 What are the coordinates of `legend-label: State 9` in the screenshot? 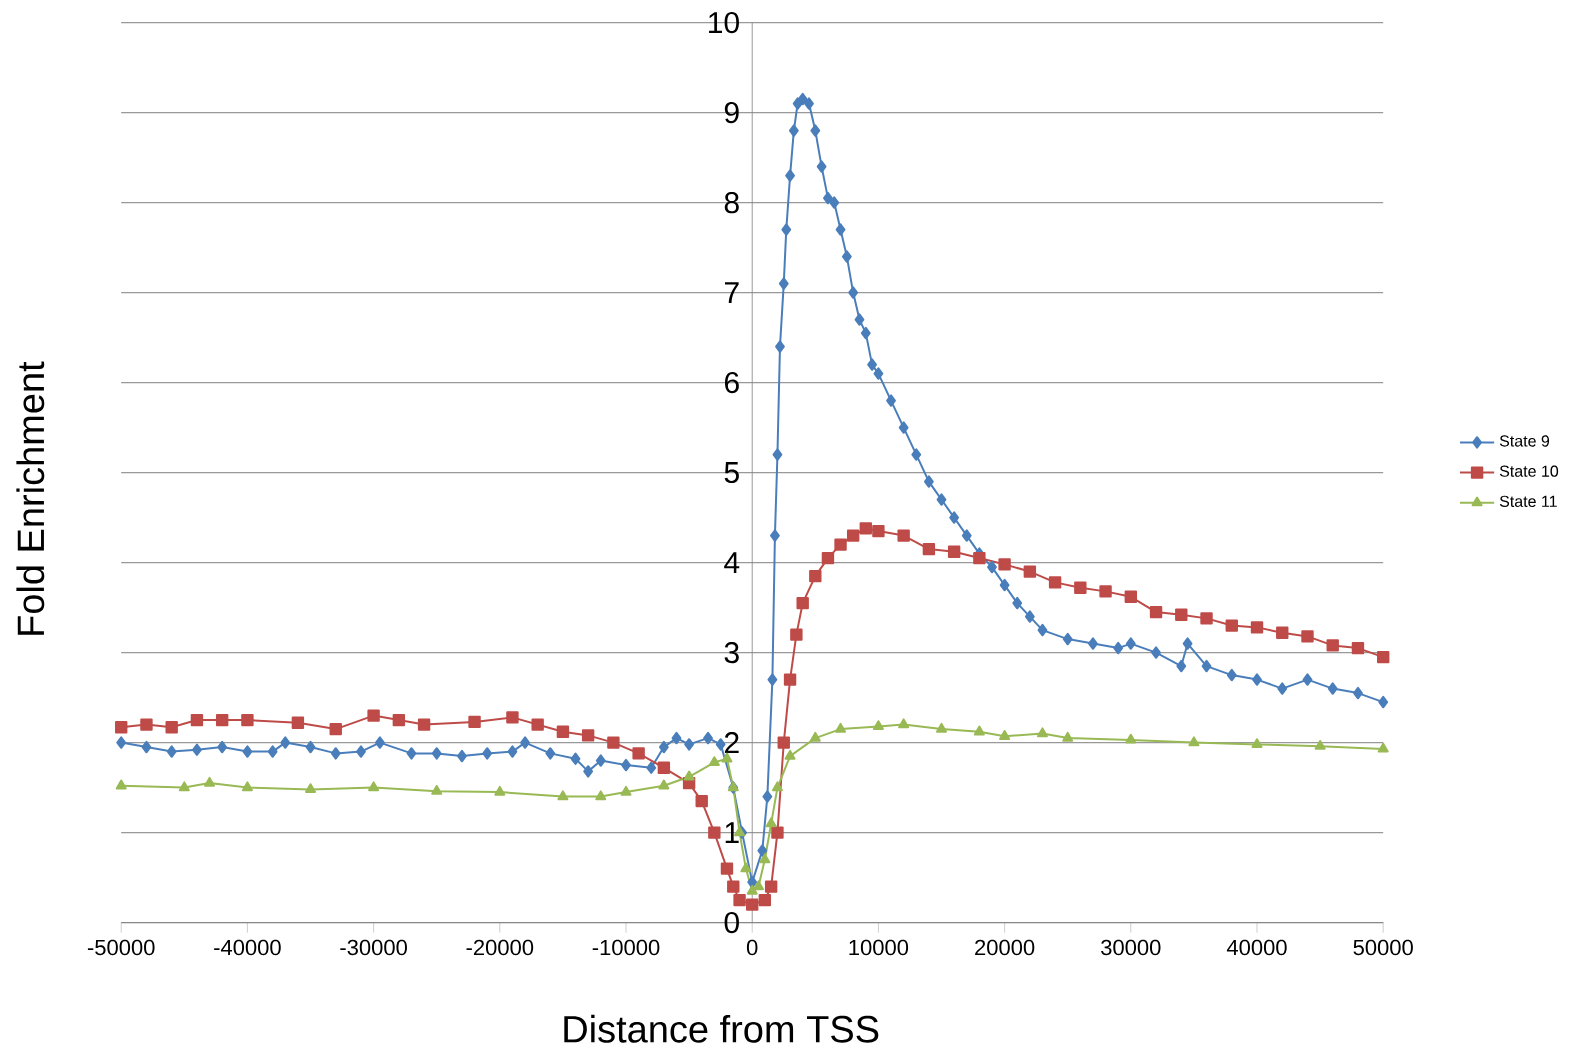 It's located at (1524, 441).